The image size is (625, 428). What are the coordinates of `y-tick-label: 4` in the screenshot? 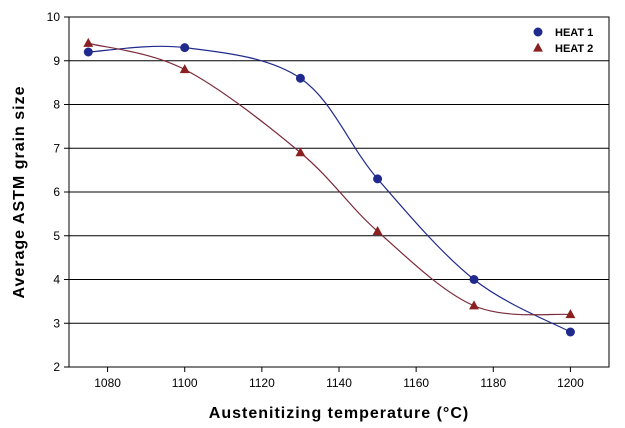 It's located at (56, 280).